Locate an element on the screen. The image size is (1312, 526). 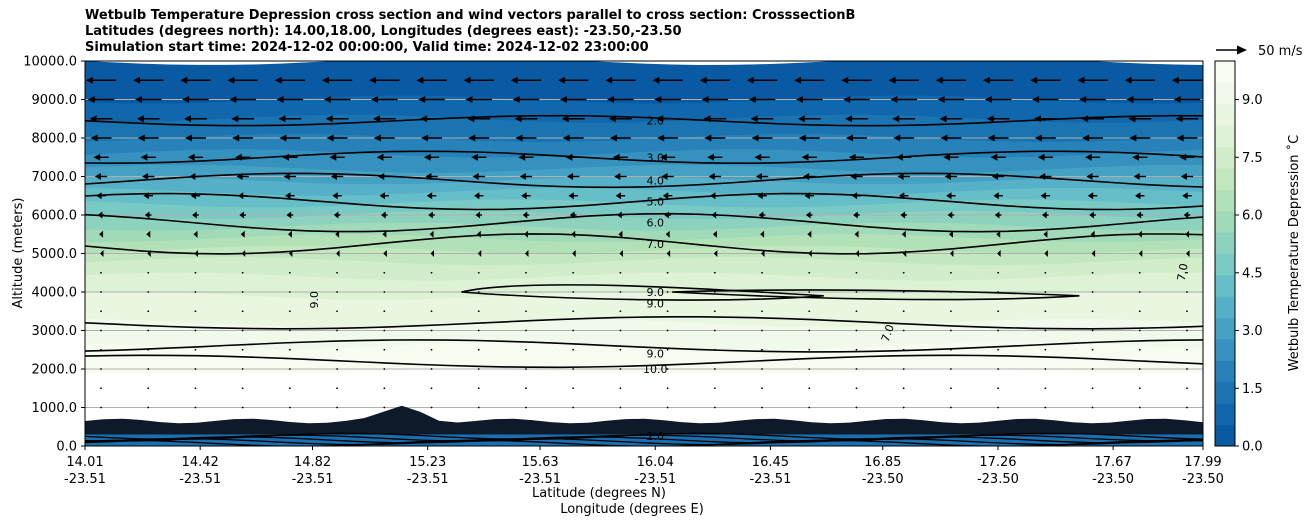
y-axis-label: Altitude (meters) is located at coordinates (18, 253).